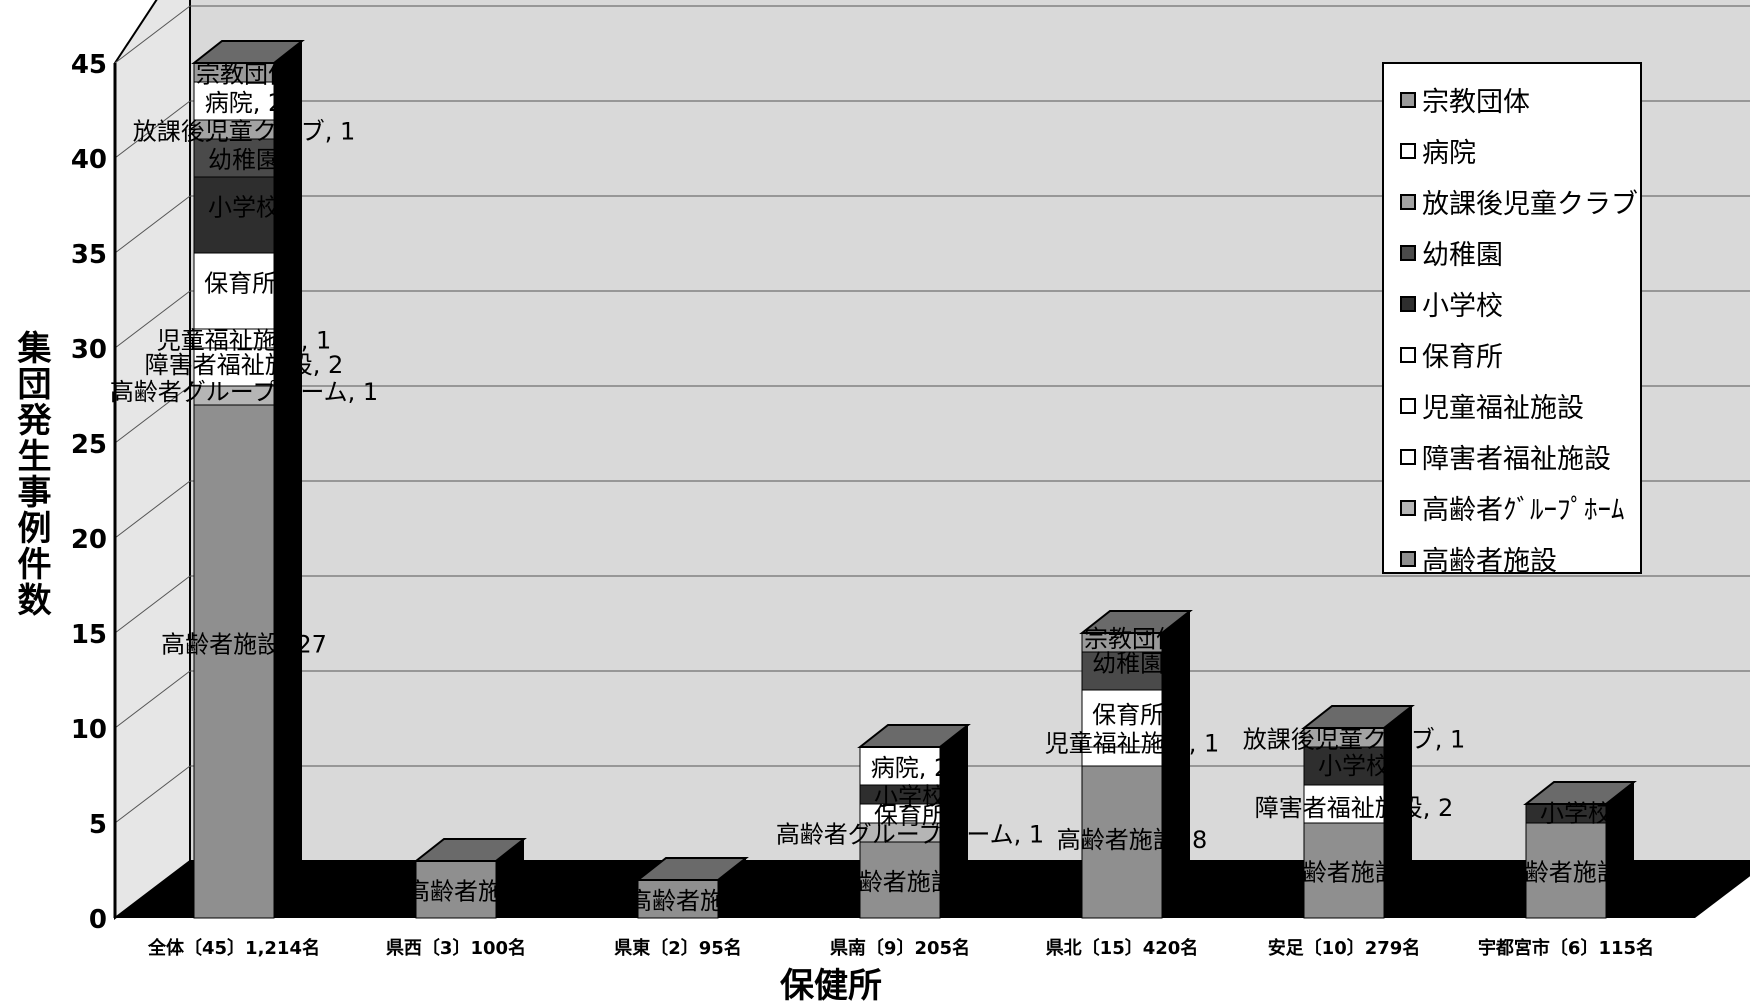 The height and width of the screenshot is (1007, 1750). What do you see at coordinates (1122, 948) in the screenshot?
I see `x-tick-label: 県北〔15〕420名` at bounding box center [1122, 948].